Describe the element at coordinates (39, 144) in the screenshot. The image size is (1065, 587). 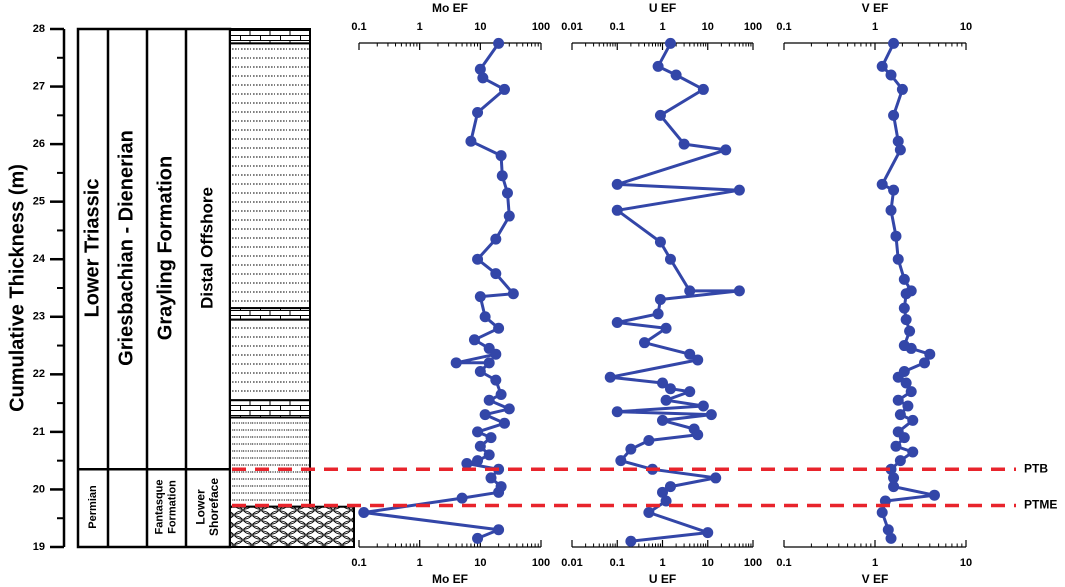
I see `y-tick-label: 26` at that location.